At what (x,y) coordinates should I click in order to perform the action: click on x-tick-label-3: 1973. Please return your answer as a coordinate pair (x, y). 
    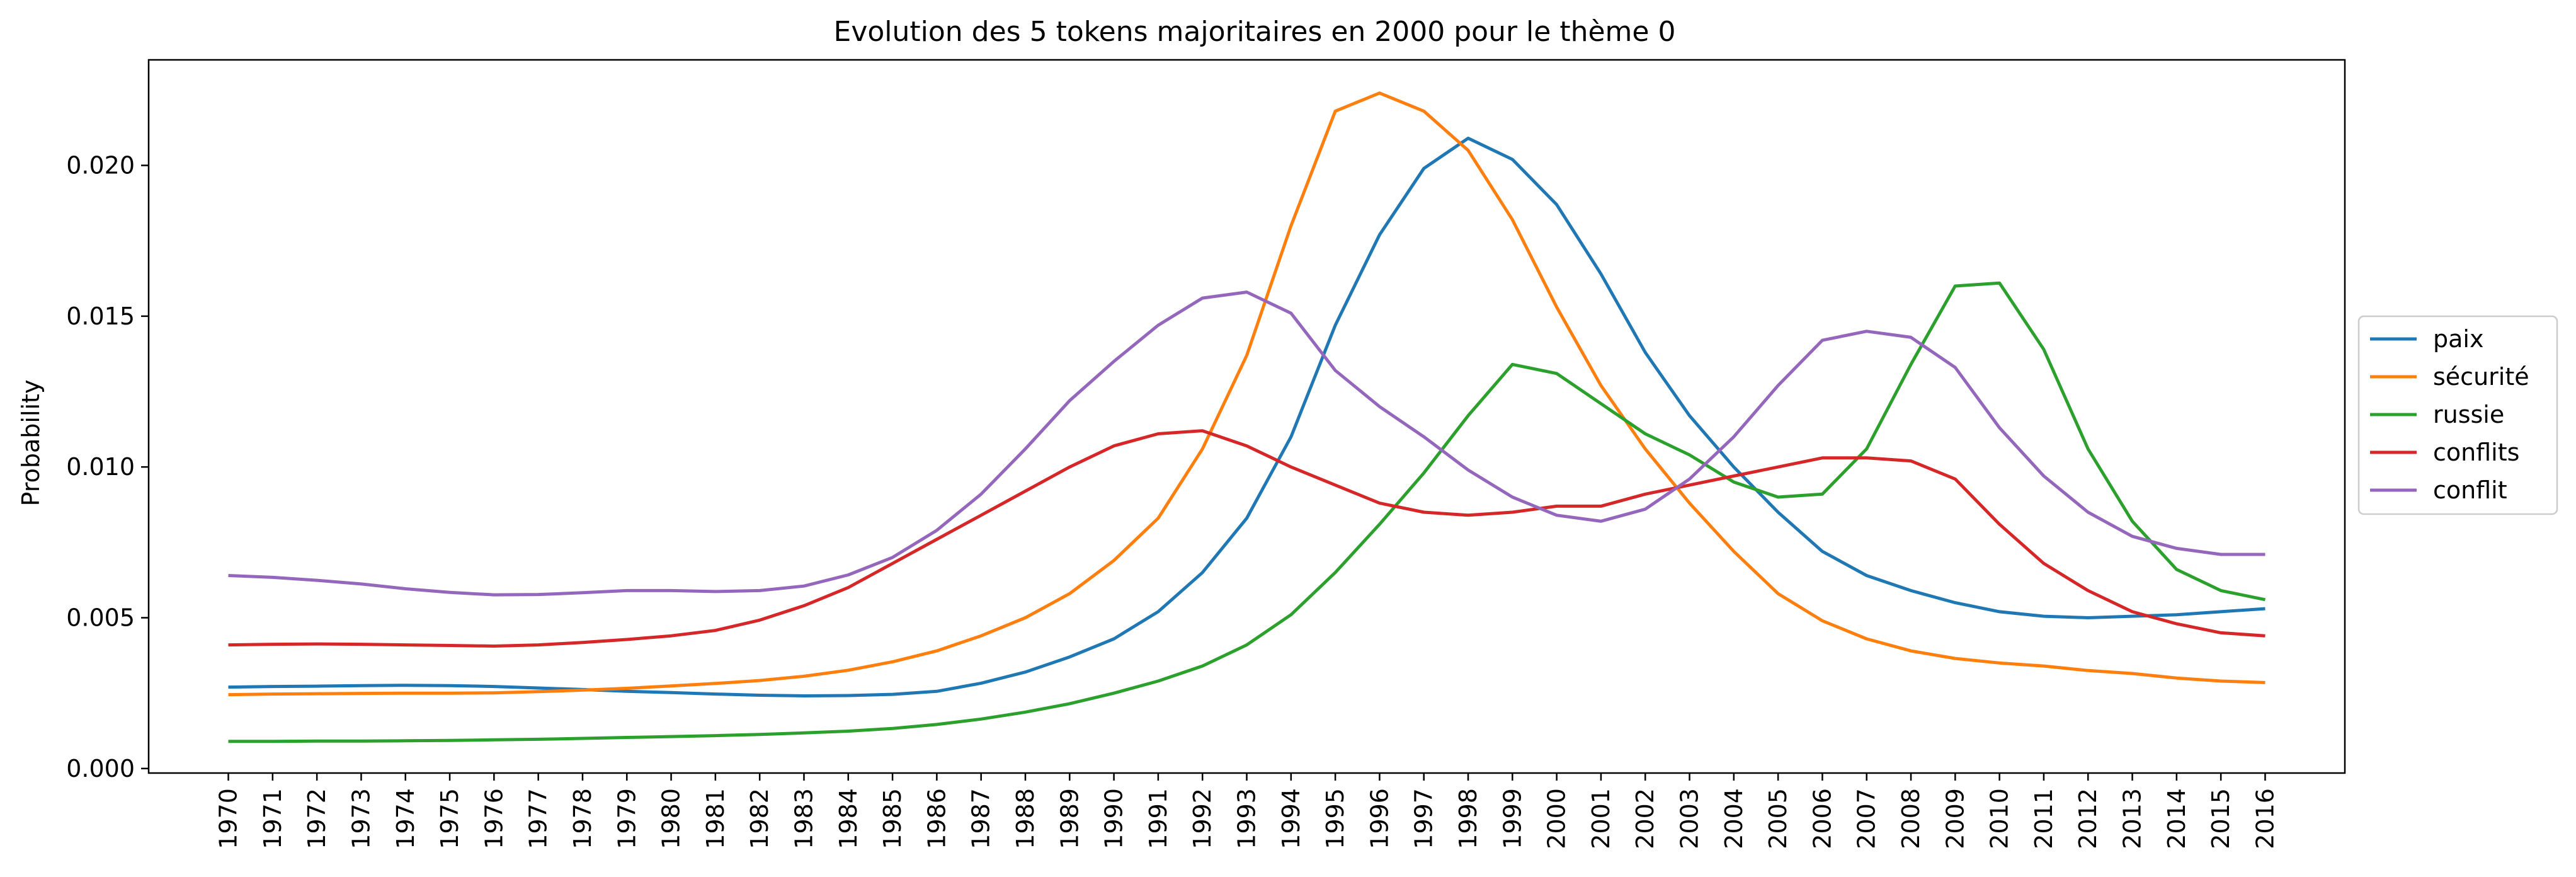
    Looking at the image, I should click on (361, 819).